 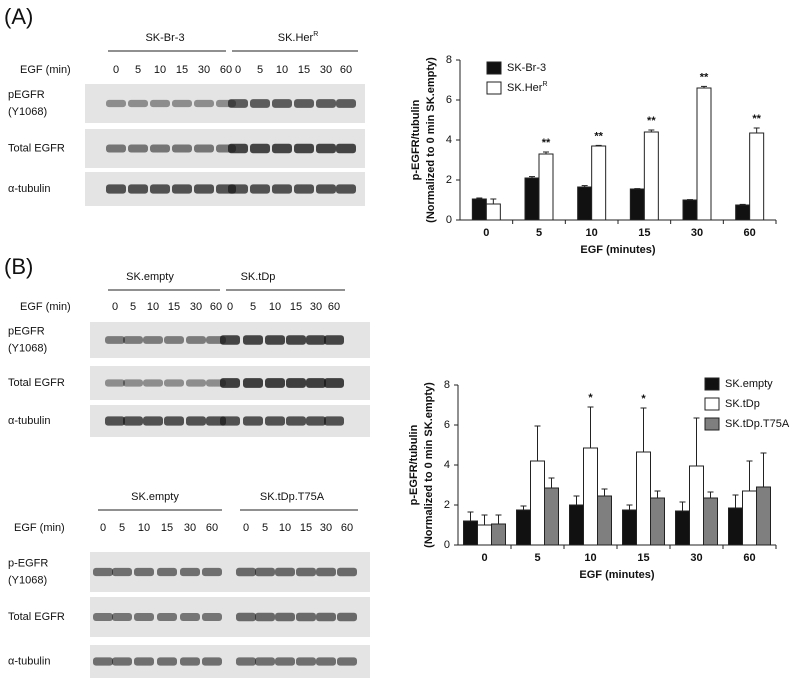 I want to click on legend-label-main: SK.tDp.T75A, so click(x=757, y=424).